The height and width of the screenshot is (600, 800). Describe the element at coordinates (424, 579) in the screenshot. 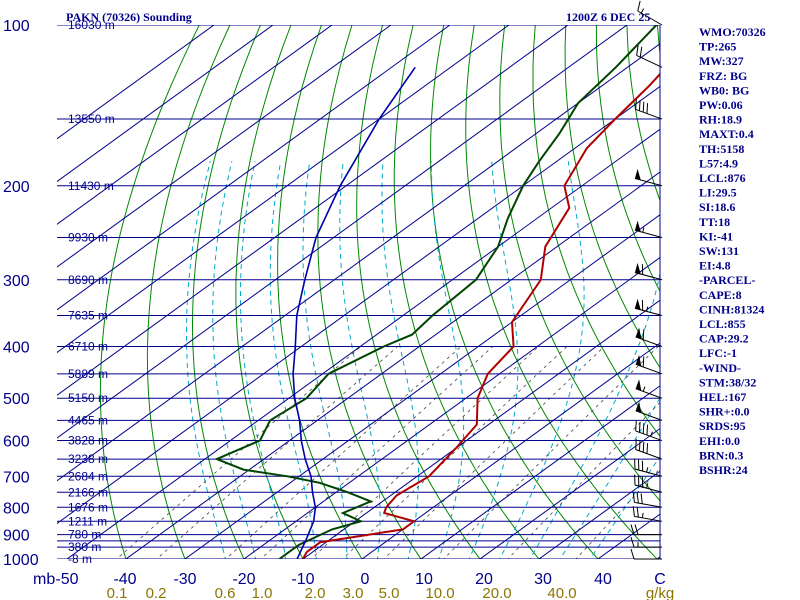

I see `temperature-tick-label: 10` at that location.